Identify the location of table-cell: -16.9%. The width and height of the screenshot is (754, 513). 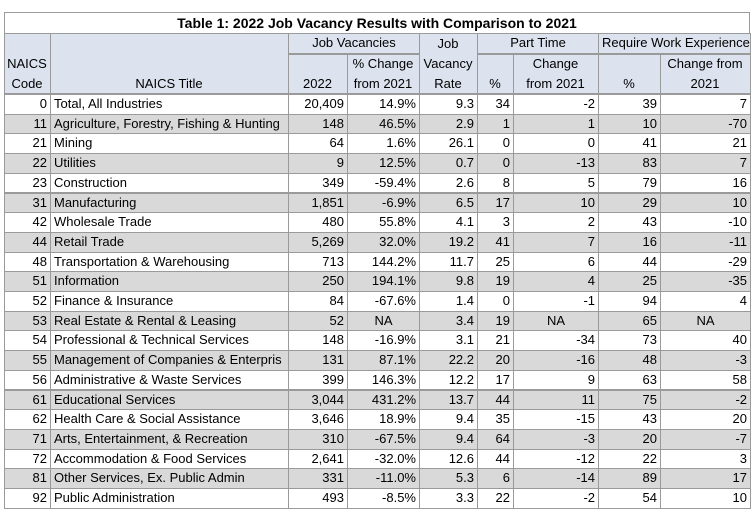
(383, 341).